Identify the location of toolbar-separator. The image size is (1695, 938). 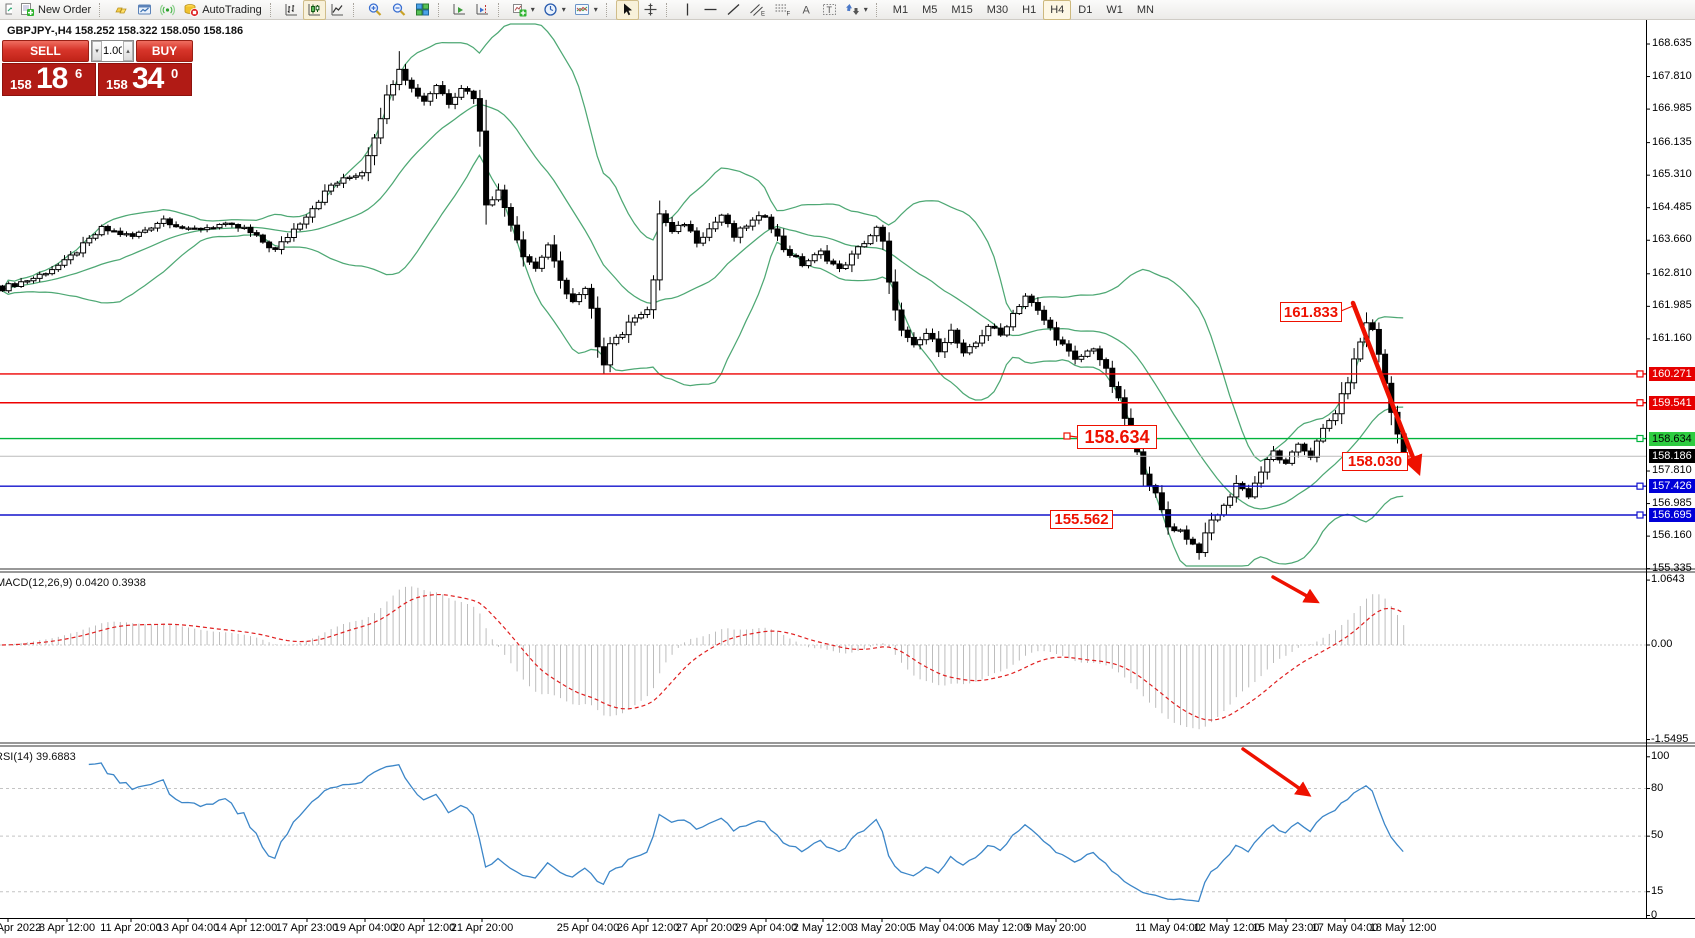
(441, 9).